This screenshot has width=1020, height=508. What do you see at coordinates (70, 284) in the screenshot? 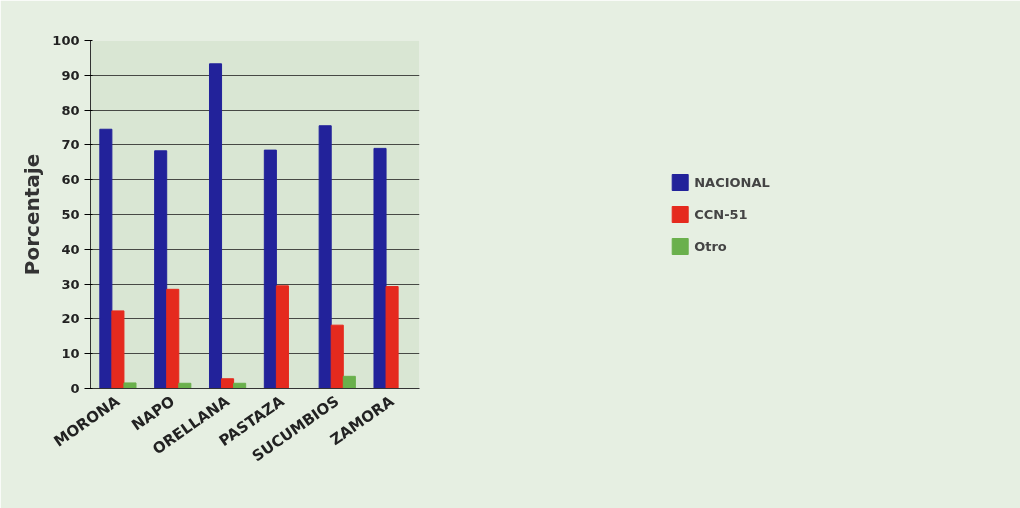
I see `y-tick-label: 30` at bounding box center [70, 284].